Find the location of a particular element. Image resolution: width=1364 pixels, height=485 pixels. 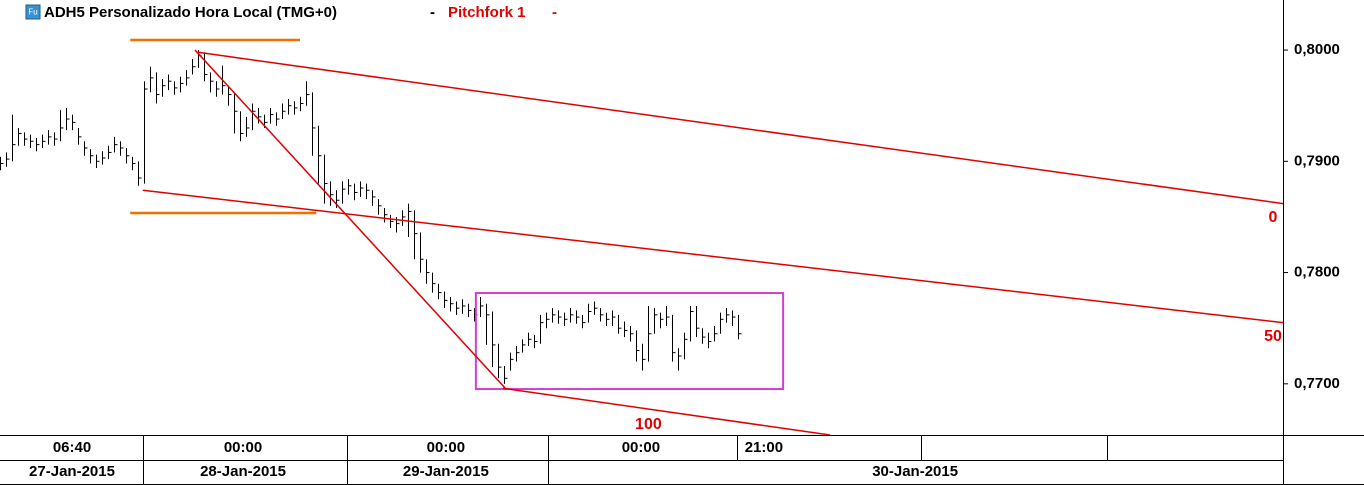

x-axis-dividers is located at coordinates (625, 460).